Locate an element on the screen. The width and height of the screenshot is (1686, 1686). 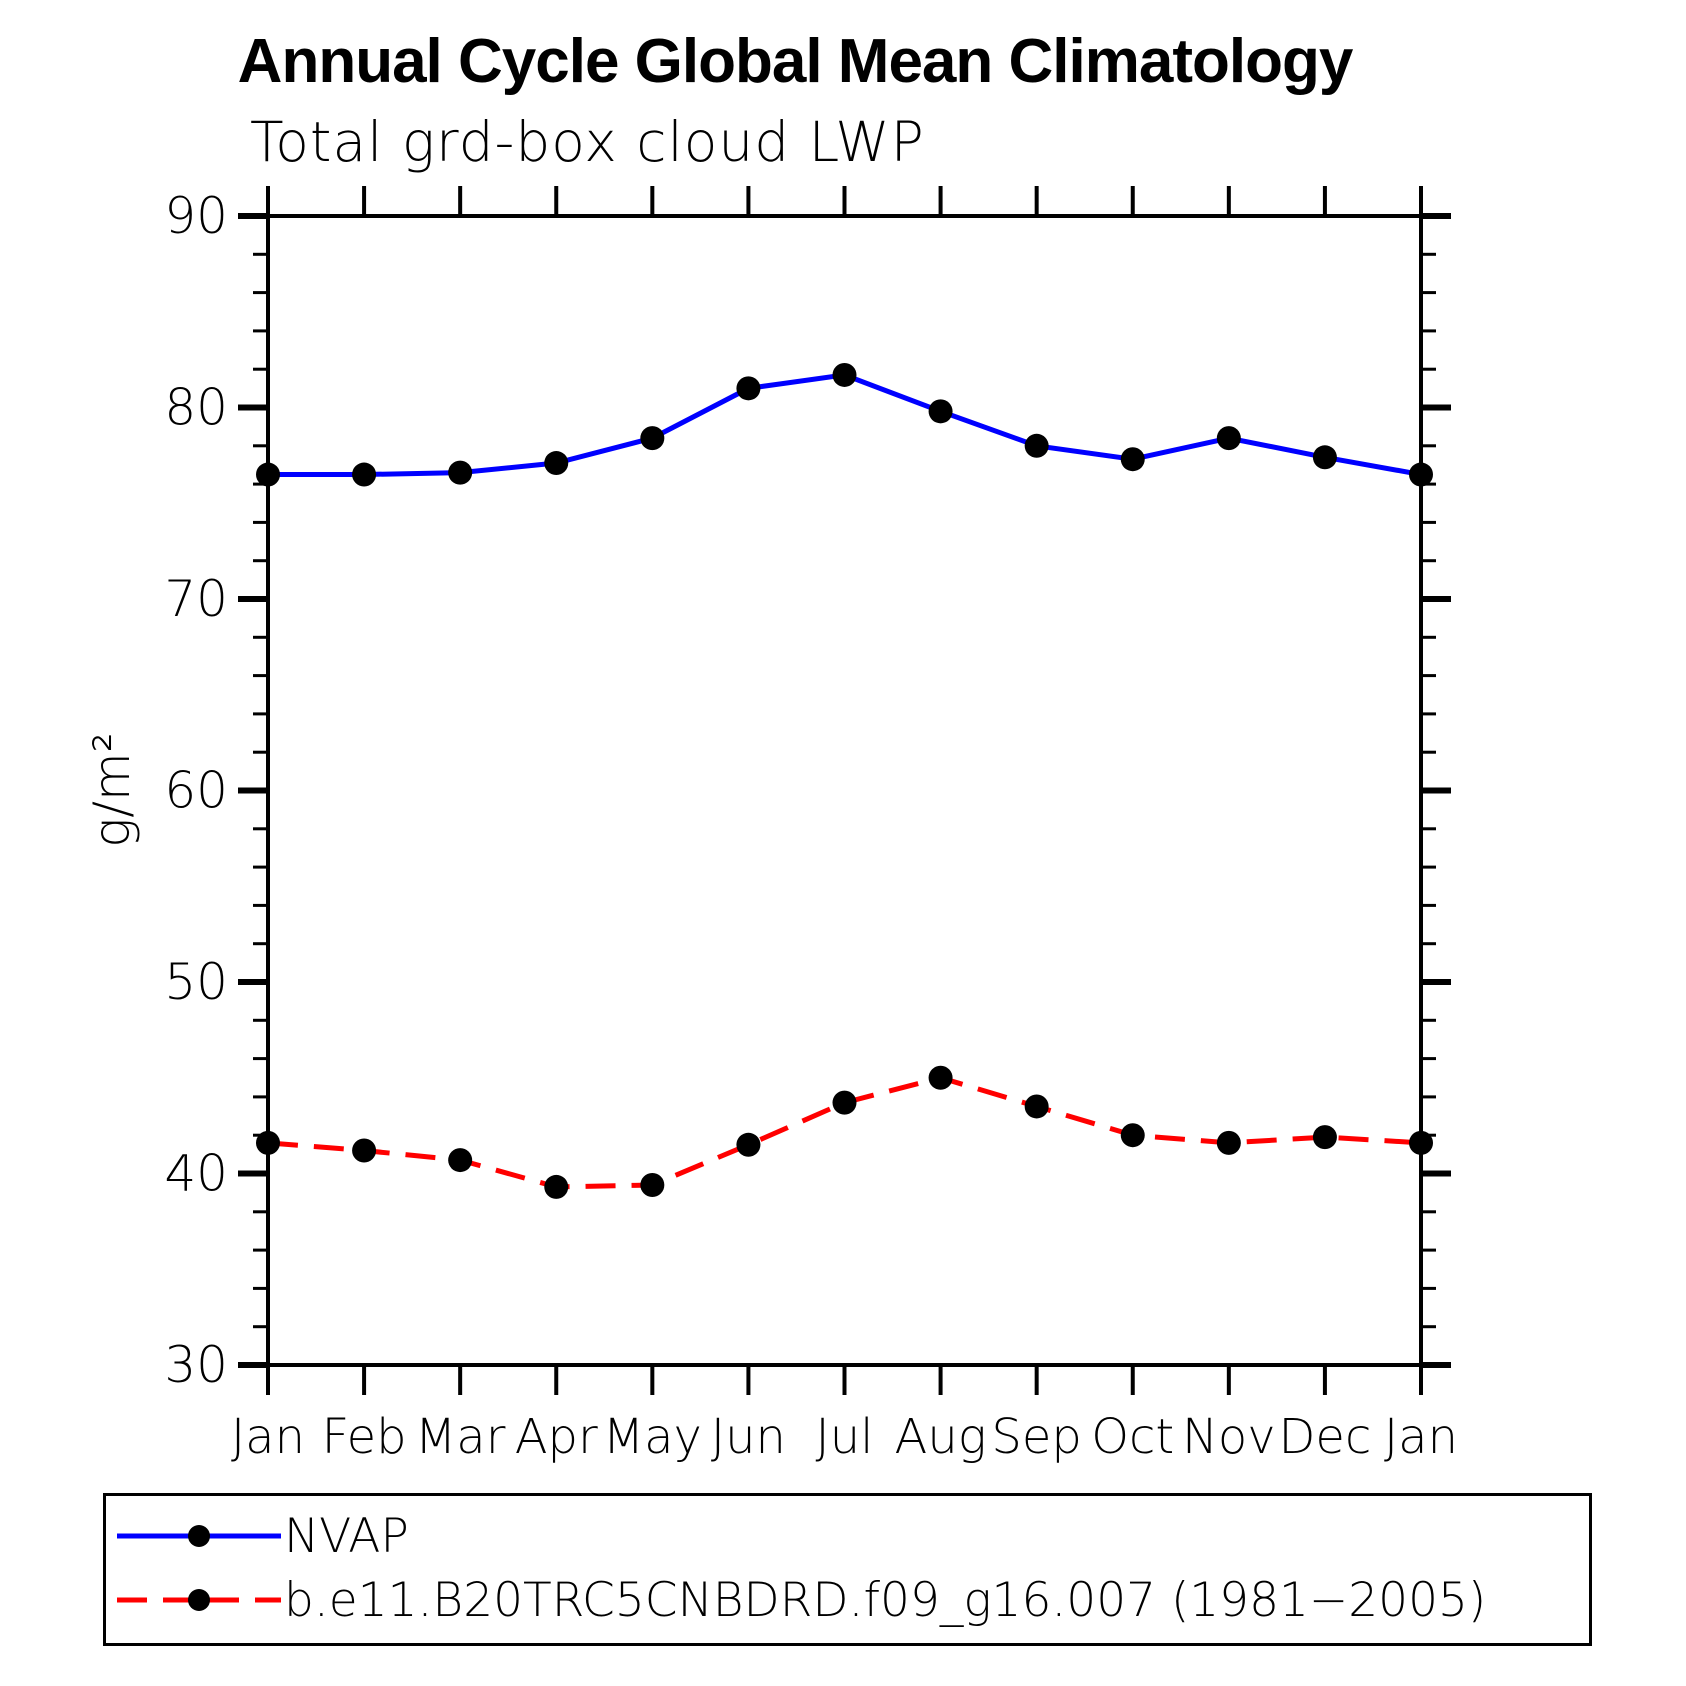
x-tick-label: Feb is located at coordinates (364, 1437).